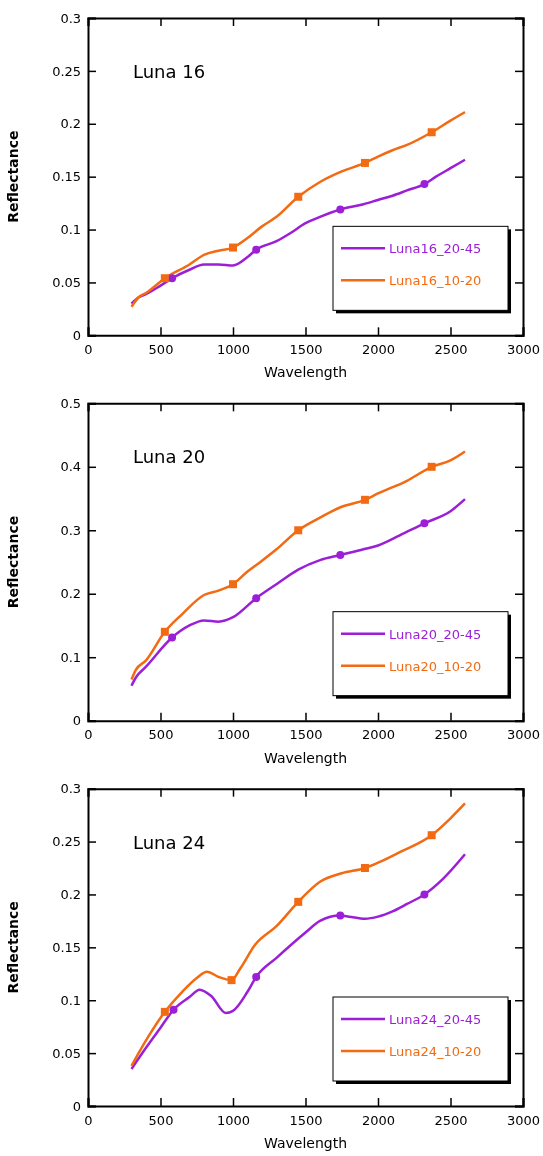 This screenshot has height=1156, width=543. I want to click on text: Luna 24, so click(169, 842).